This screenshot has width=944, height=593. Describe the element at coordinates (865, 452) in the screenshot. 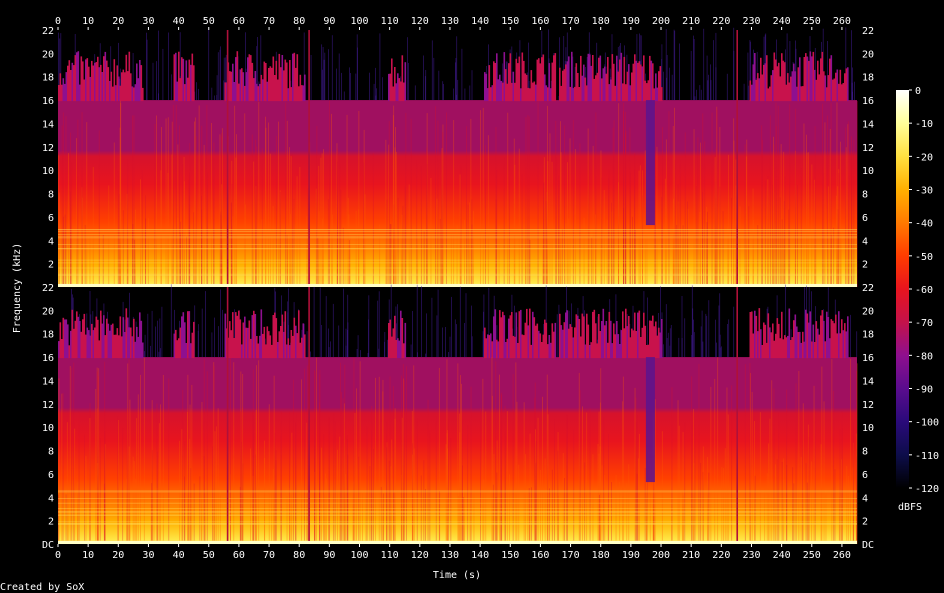

I see `y-tick-label-right: 8` at that location.